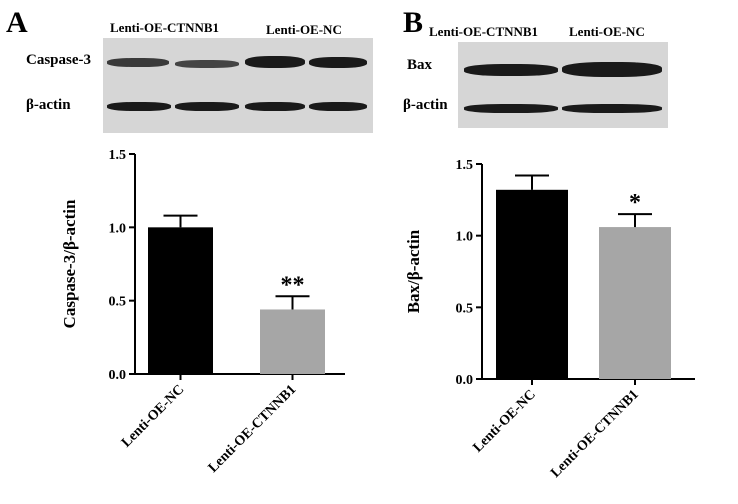 The width and height of the screenshot is (738, 504). I want to click on blot-b-row-label-bax: Bax, so click(420, 65).